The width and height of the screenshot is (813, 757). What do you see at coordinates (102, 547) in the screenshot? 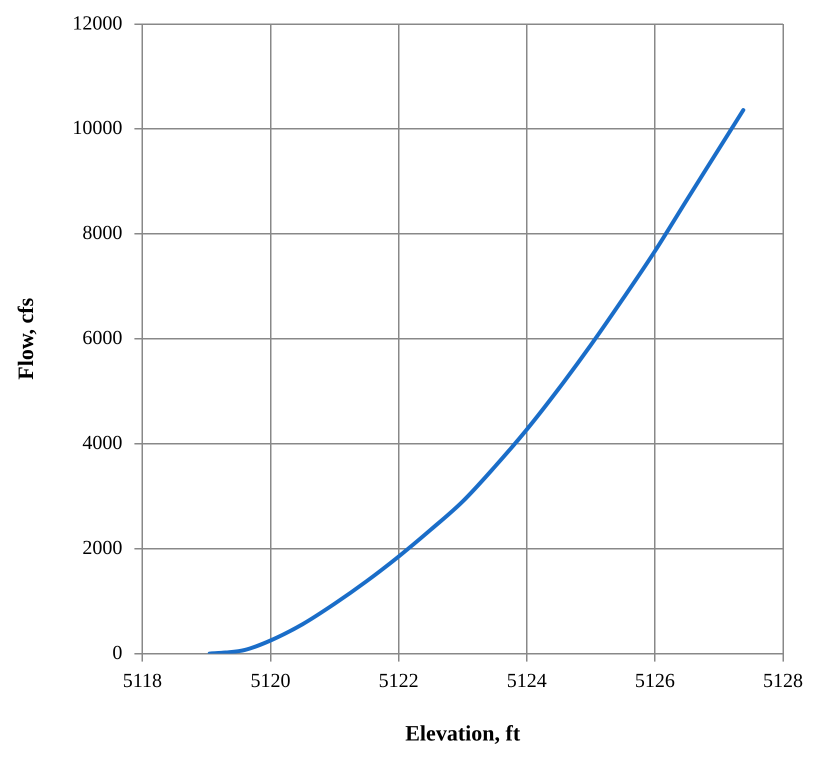
I see `y-tick-label: 2000` at bounding box center [102, 547].